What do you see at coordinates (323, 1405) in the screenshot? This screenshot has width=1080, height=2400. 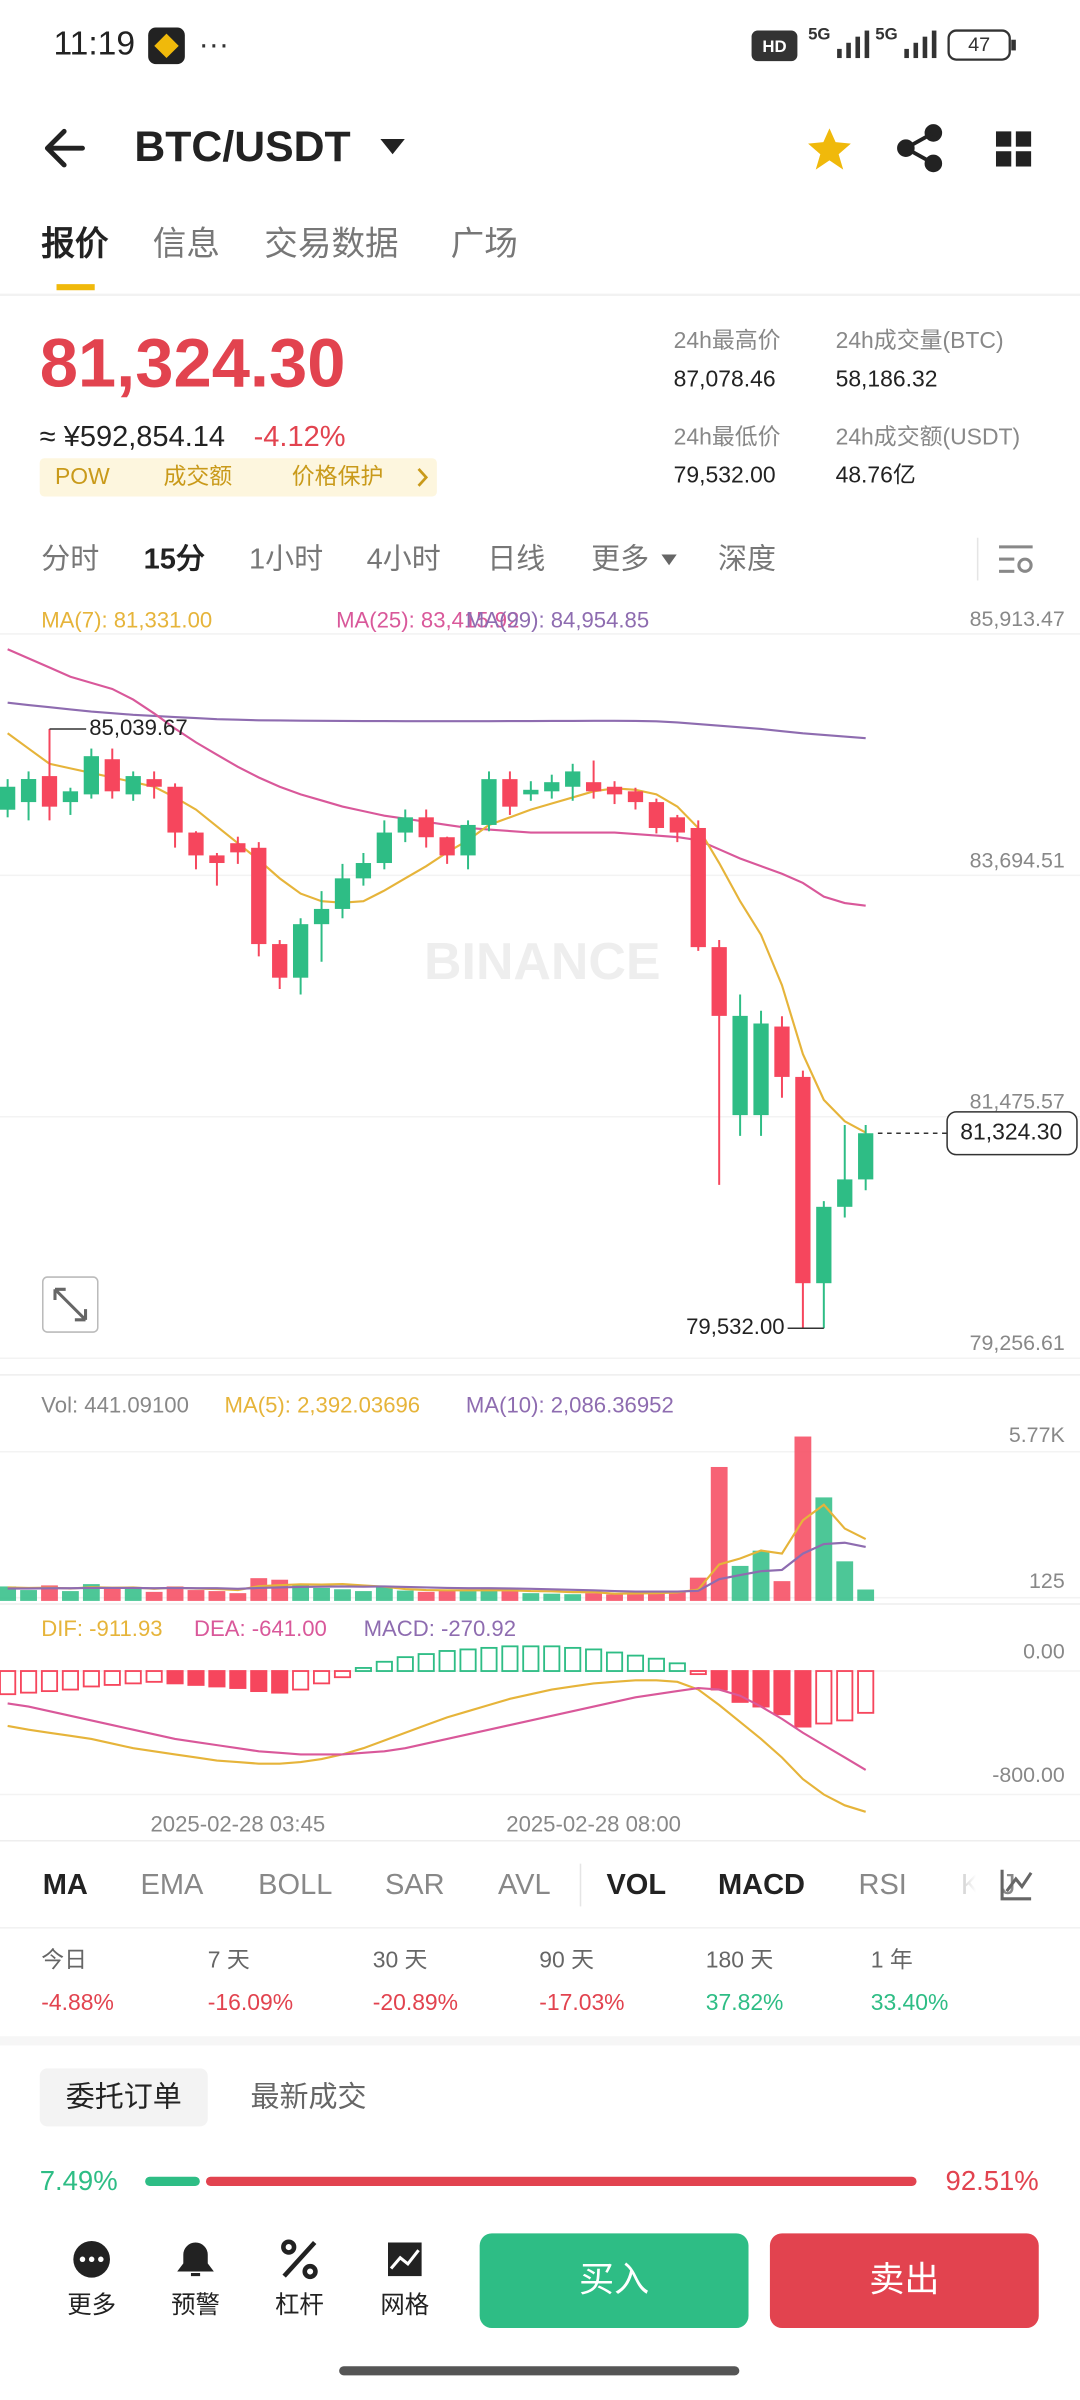 I see `legend-entry: MA(5): 2,392.03696` at bounding box center [323, 1405].